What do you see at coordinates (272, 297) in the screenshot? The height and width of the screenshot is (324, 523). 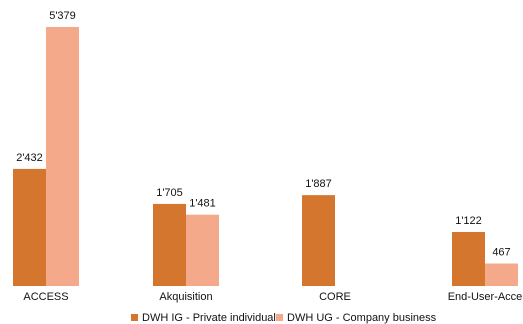 I see `category-labels-layer: ACCESS Akquisition CORE End-User-Acce` at bounding box center [272, 297].